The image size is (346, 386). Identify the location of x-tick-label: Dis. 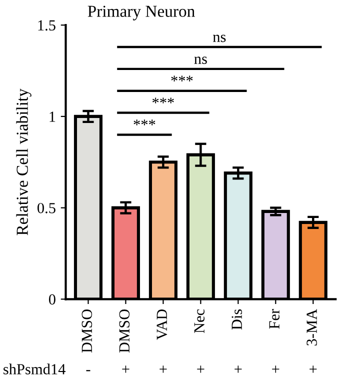
(237, 319).